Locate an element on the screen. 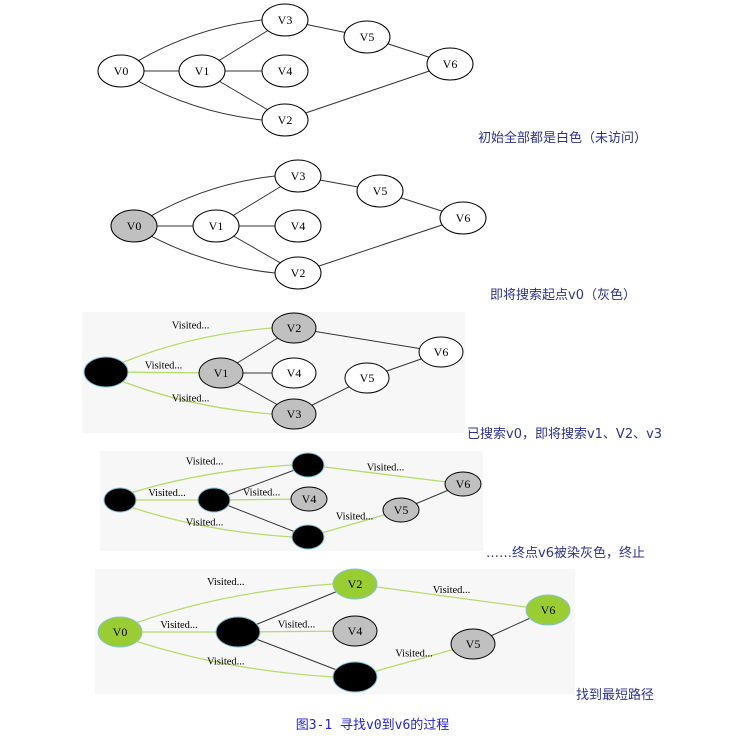 The height and width of the screenshot is (741, 745). edge-V1-V3 is located at coordinates (261, 518).